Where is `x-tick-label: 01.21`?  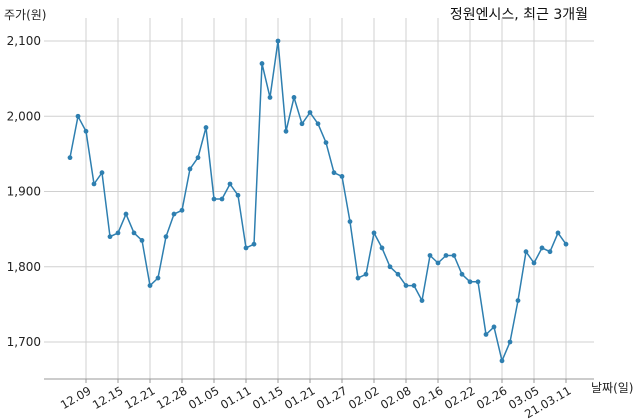 x-tick-label: 01.21 is located at coordinates (300, 397).